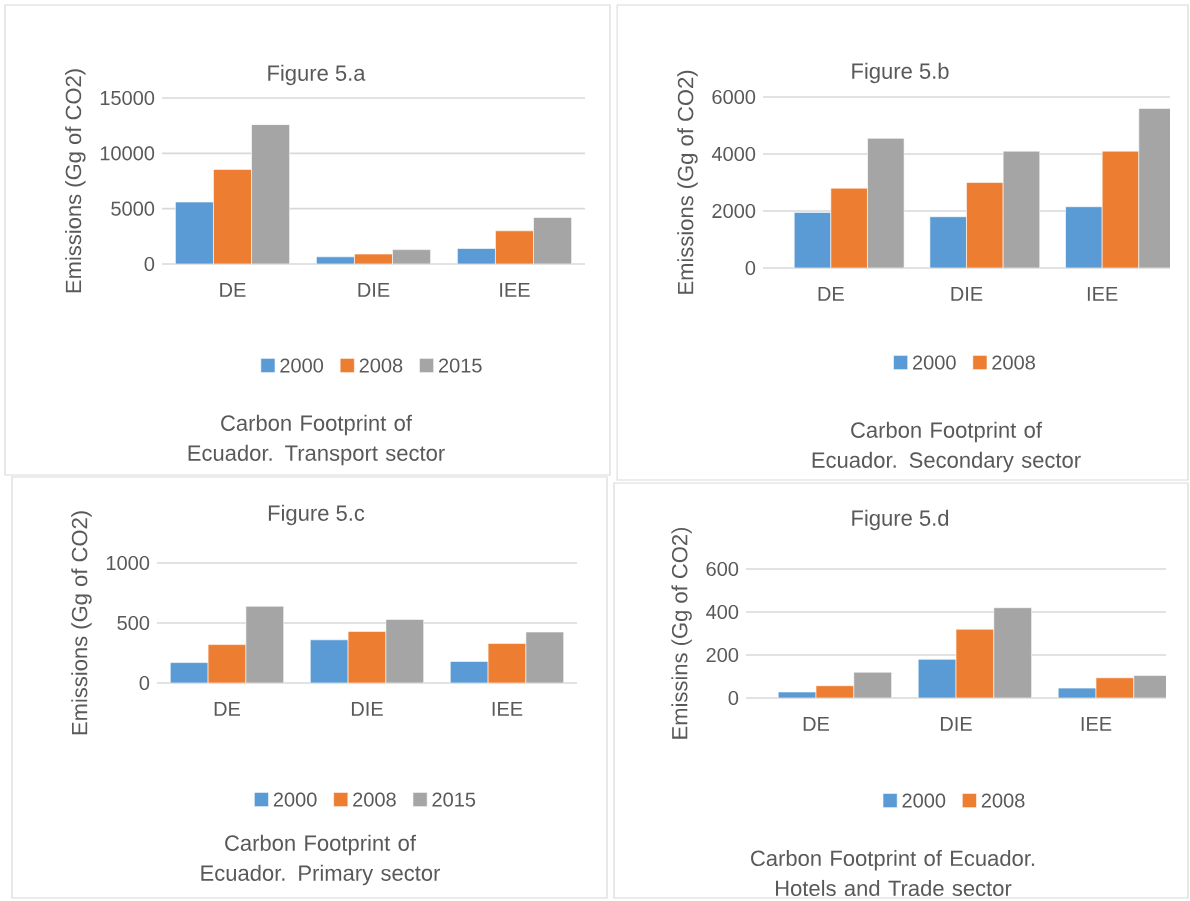  Describe the element at coordinates (734, 211) in the screenshot. I see `y-tick-label: 2000` at that location.